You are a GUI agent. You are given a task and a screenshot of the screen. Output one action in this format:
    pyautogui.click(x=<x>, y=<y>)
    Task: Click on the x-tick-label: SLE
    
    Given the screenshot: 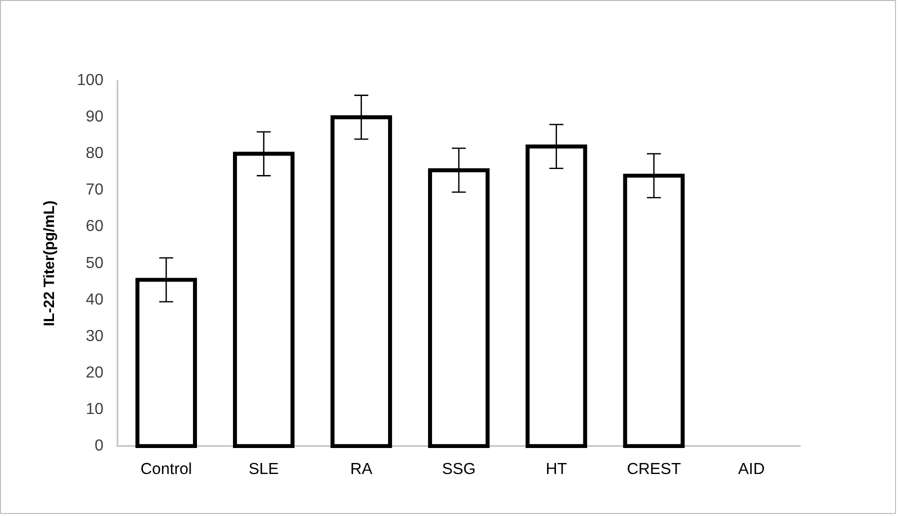 What is the action you would take?
    pyautogui.click(x=263, y=469)
    